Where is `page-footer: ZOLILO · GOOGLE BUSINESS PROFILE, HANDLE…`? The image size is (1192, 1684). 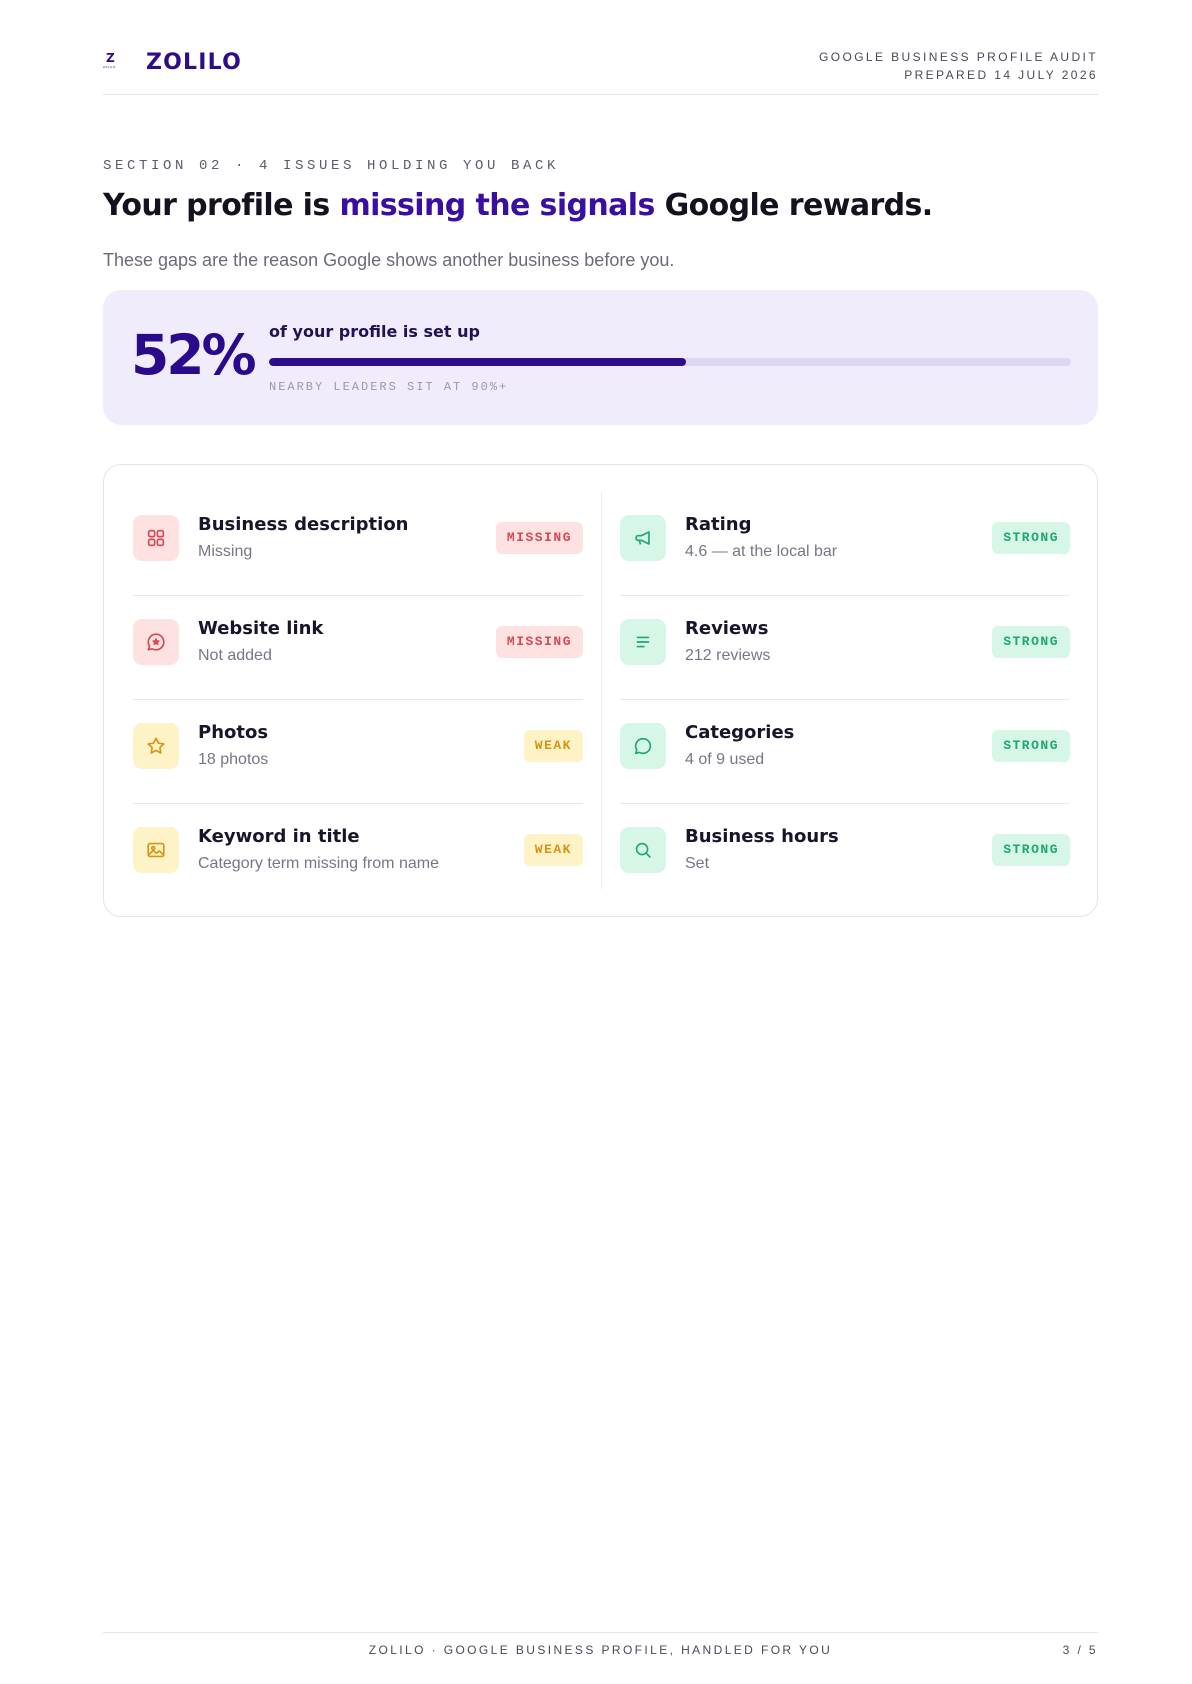
page-footer: ZOLILO · GOOGLE BUSINESS PROFILE, HANDLE… is located at coordinates (600, 1647).